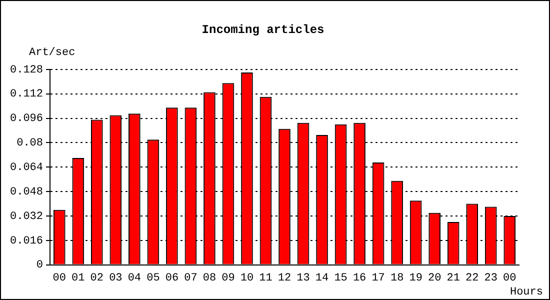 This screenshot has height=300, width=550. Describe the element at coordinates (359, 278) in the screenshot. I see `x-tick-label: 16` at that location.